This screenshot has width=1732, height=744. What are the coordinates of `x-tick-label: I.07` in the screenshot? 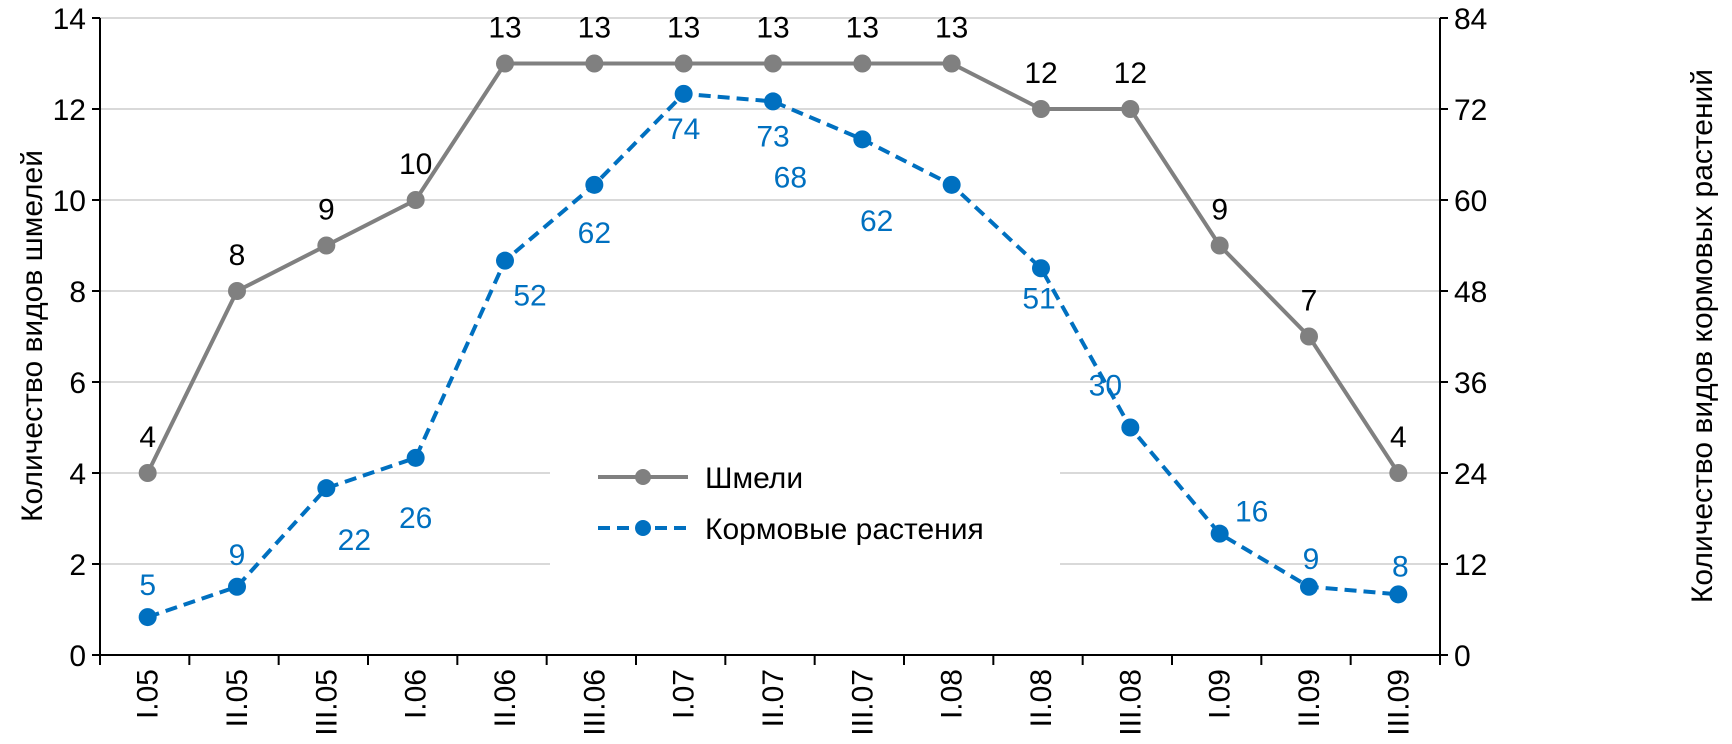 It's located at (684, 694).